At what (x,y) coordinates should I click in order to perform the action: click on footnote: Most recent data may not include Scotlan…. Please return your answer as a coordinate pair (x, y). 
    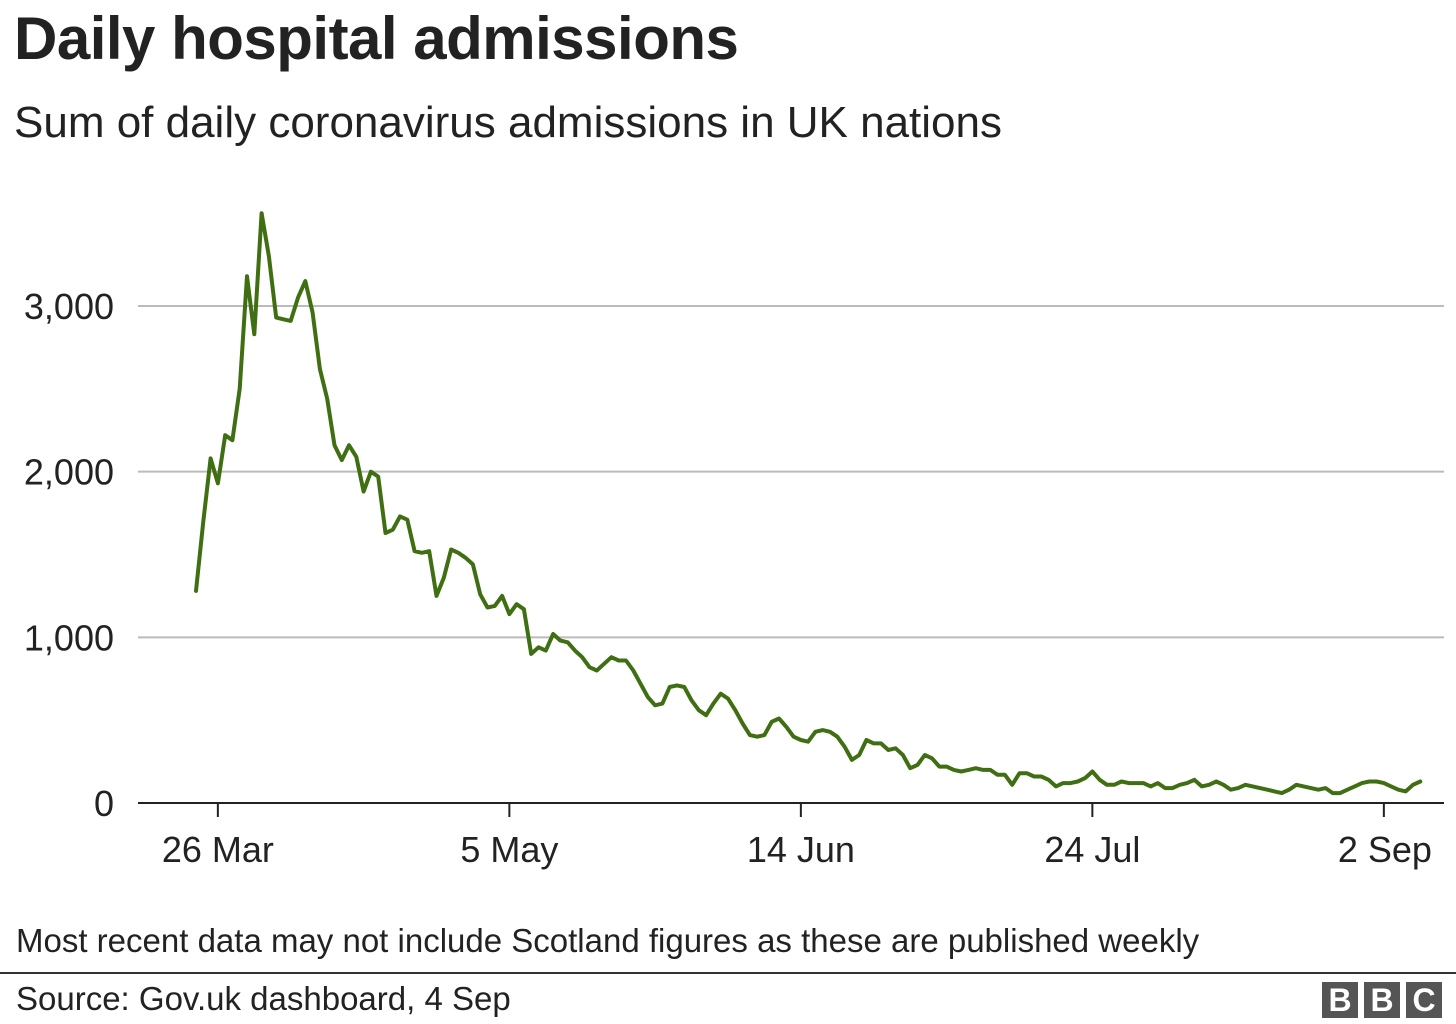
    Looking at the image, I should click on (608, 940).